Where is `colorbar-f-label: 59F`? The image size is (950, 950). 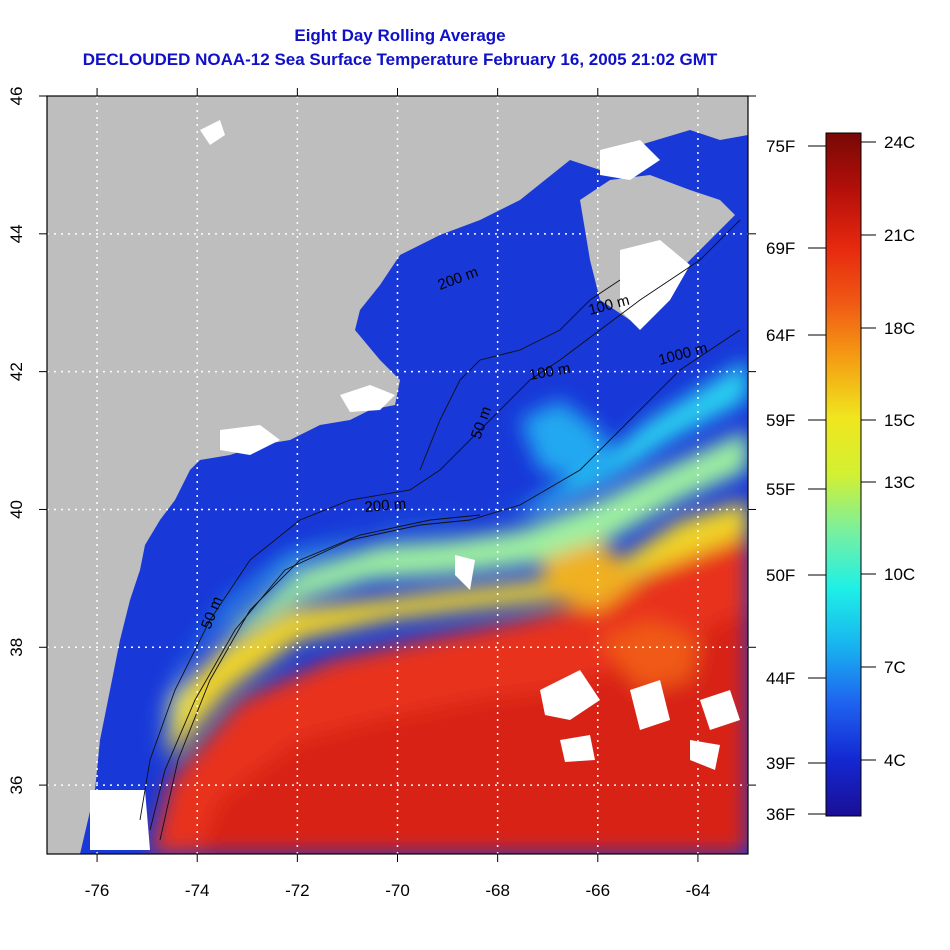
colorbar-f-label: 59F is located at coordinates (780, 420).